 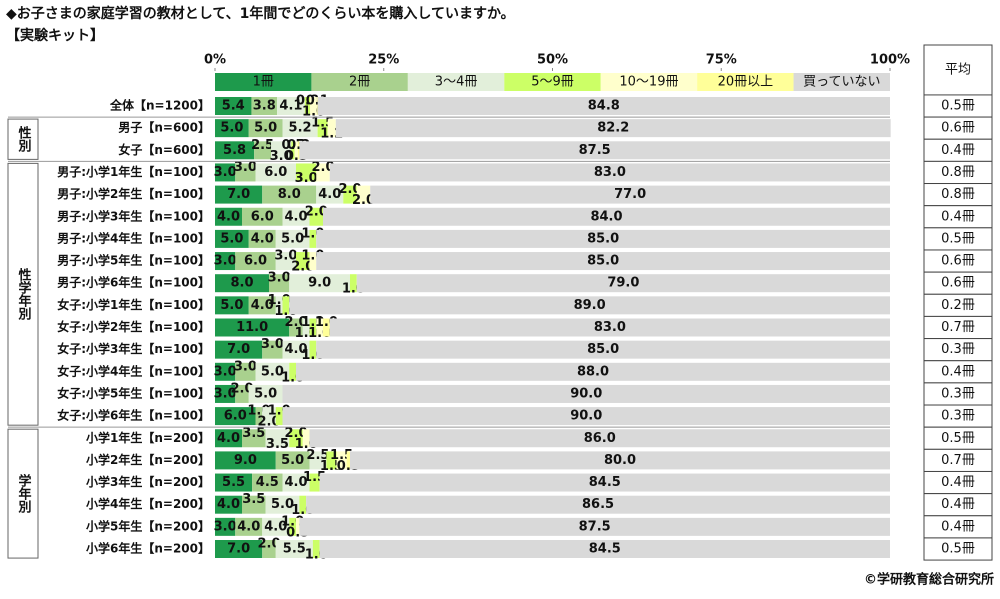 What do you see at coordinates (958, 70) in the screenshot?
I see `average-header: 平均` at bounding box center [958, 70].